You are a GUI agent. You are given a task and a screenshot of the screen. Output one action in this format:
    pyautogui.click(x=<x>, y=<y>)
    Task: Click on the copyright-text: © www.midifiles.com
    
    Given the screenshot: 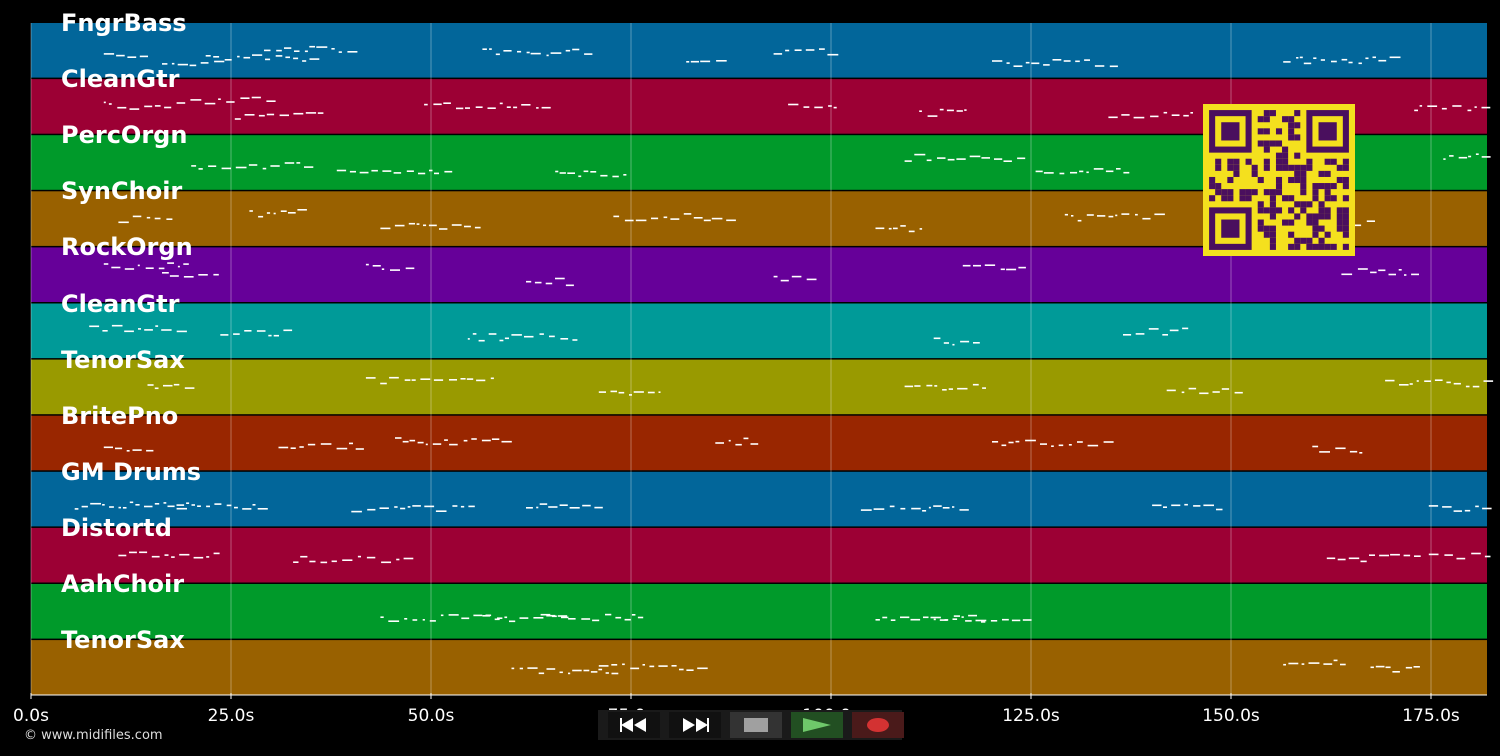 What is the action you would take?
    pyautogui.click(x=93, y=735)
    